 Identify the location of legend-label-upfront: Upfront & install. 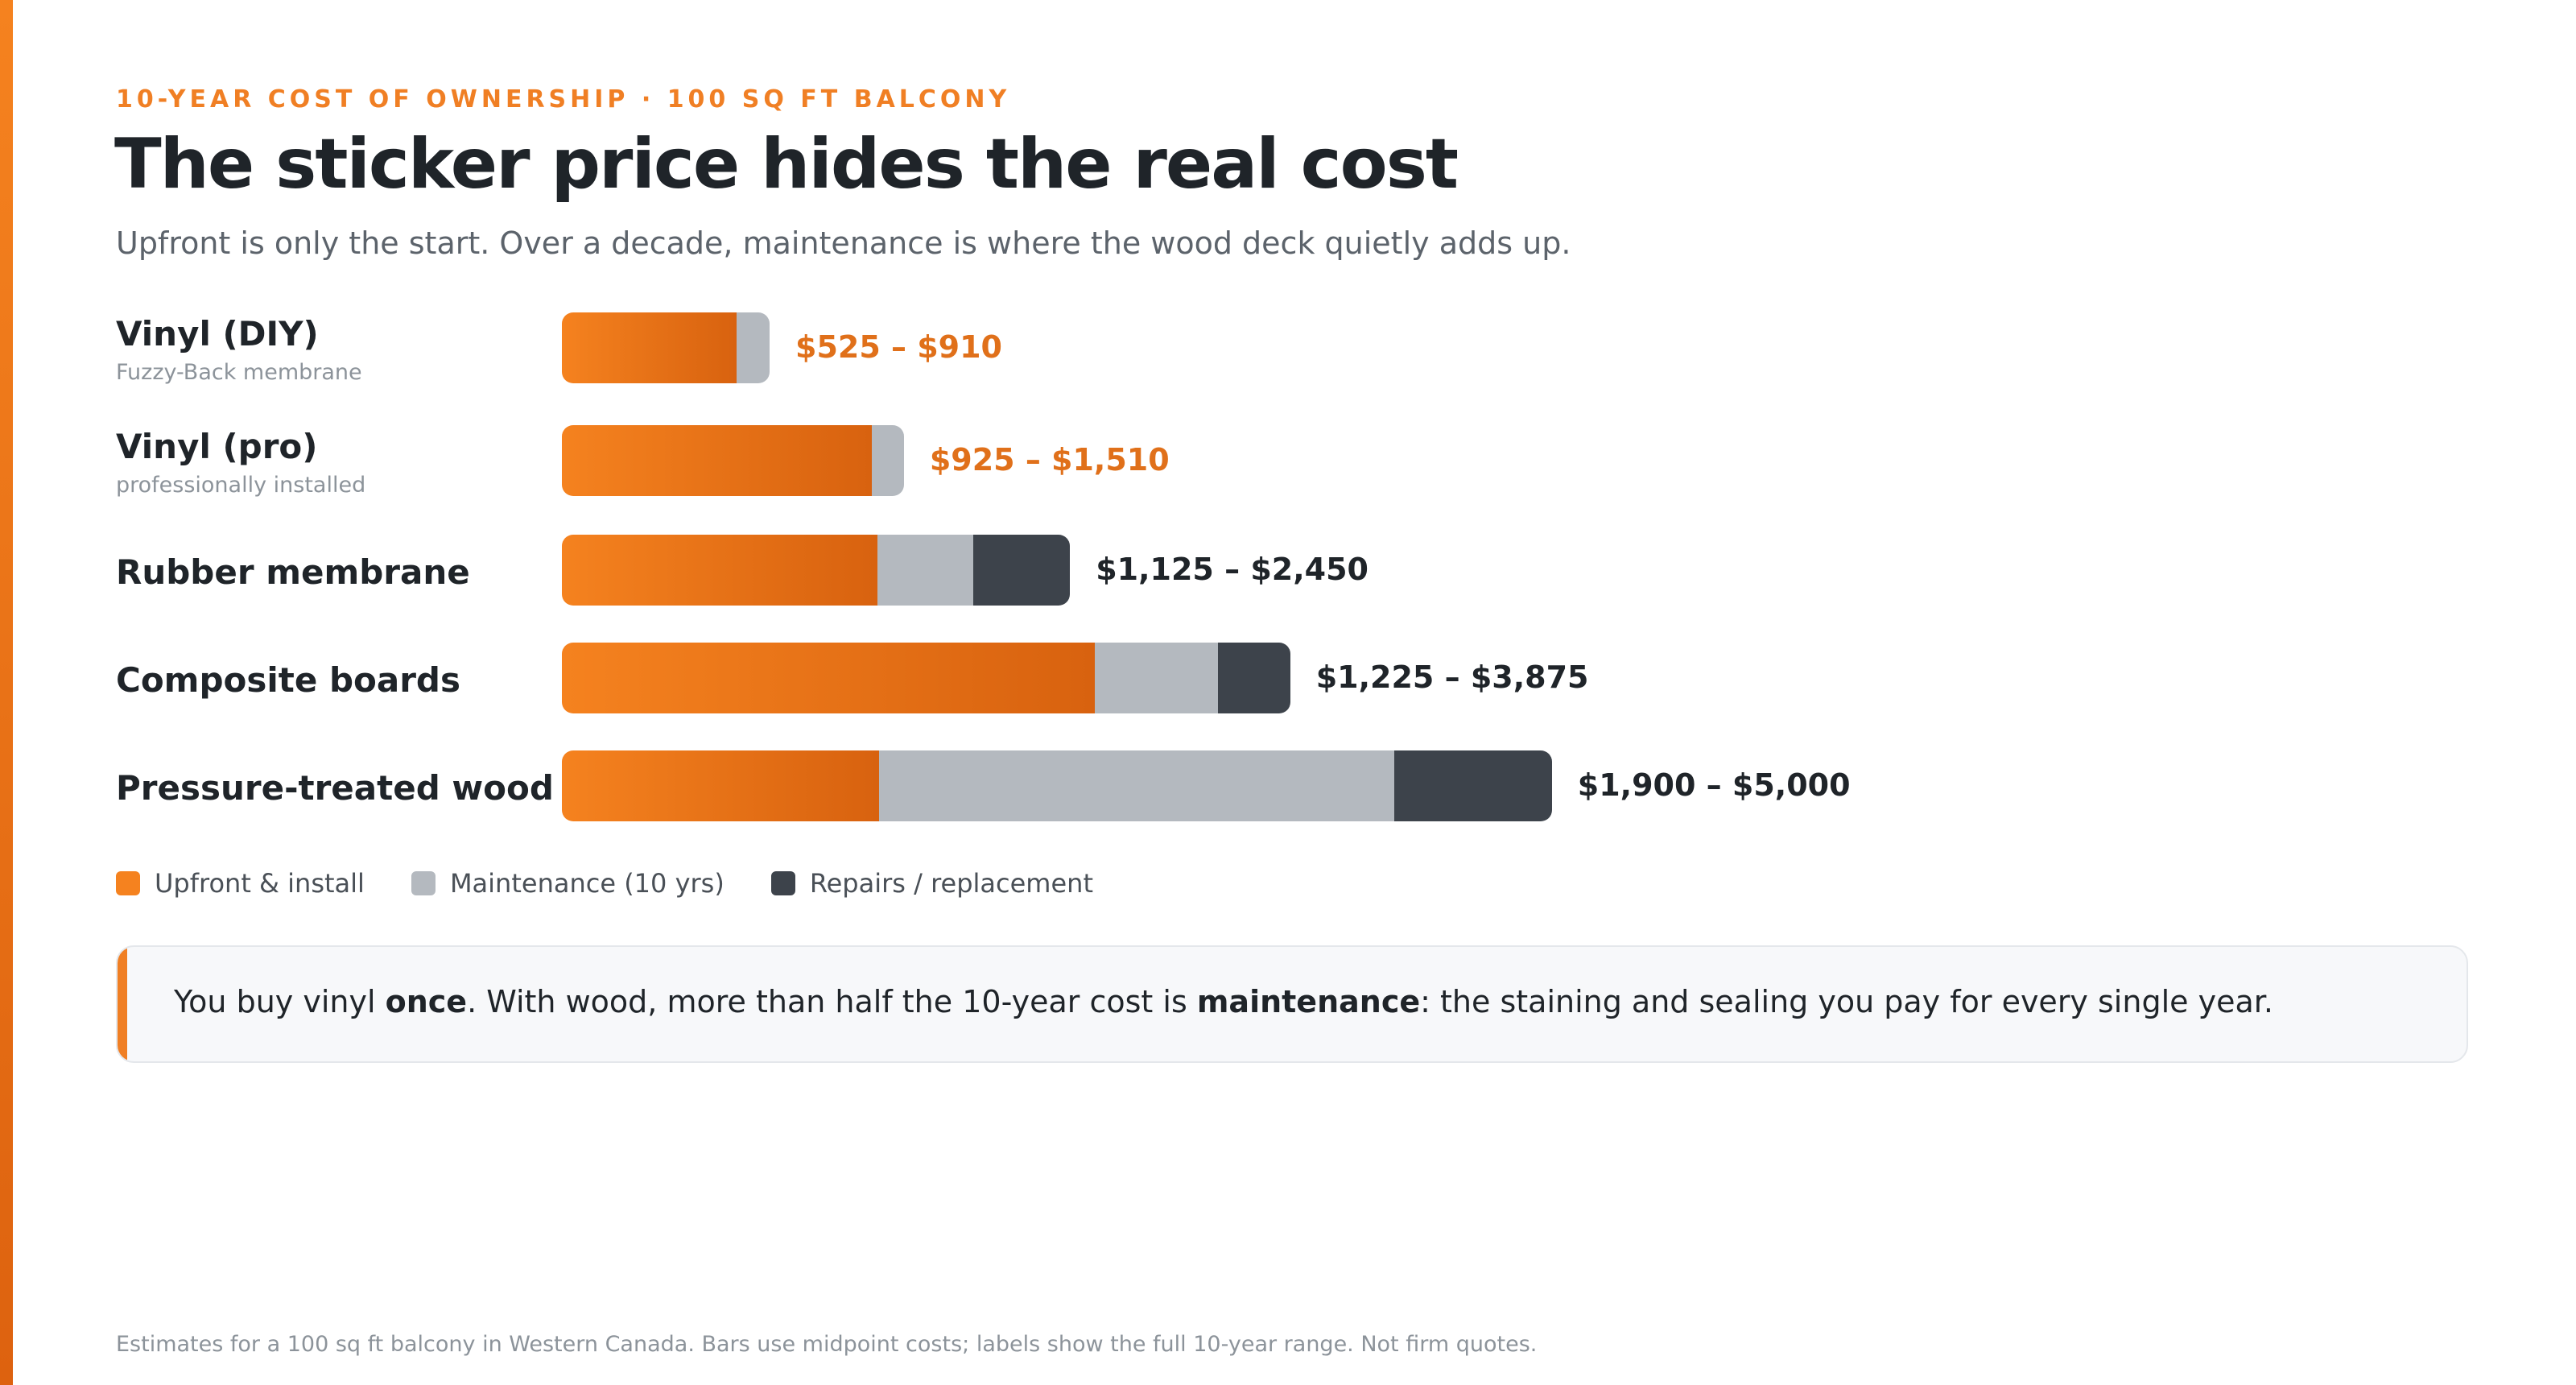
(260, 883).